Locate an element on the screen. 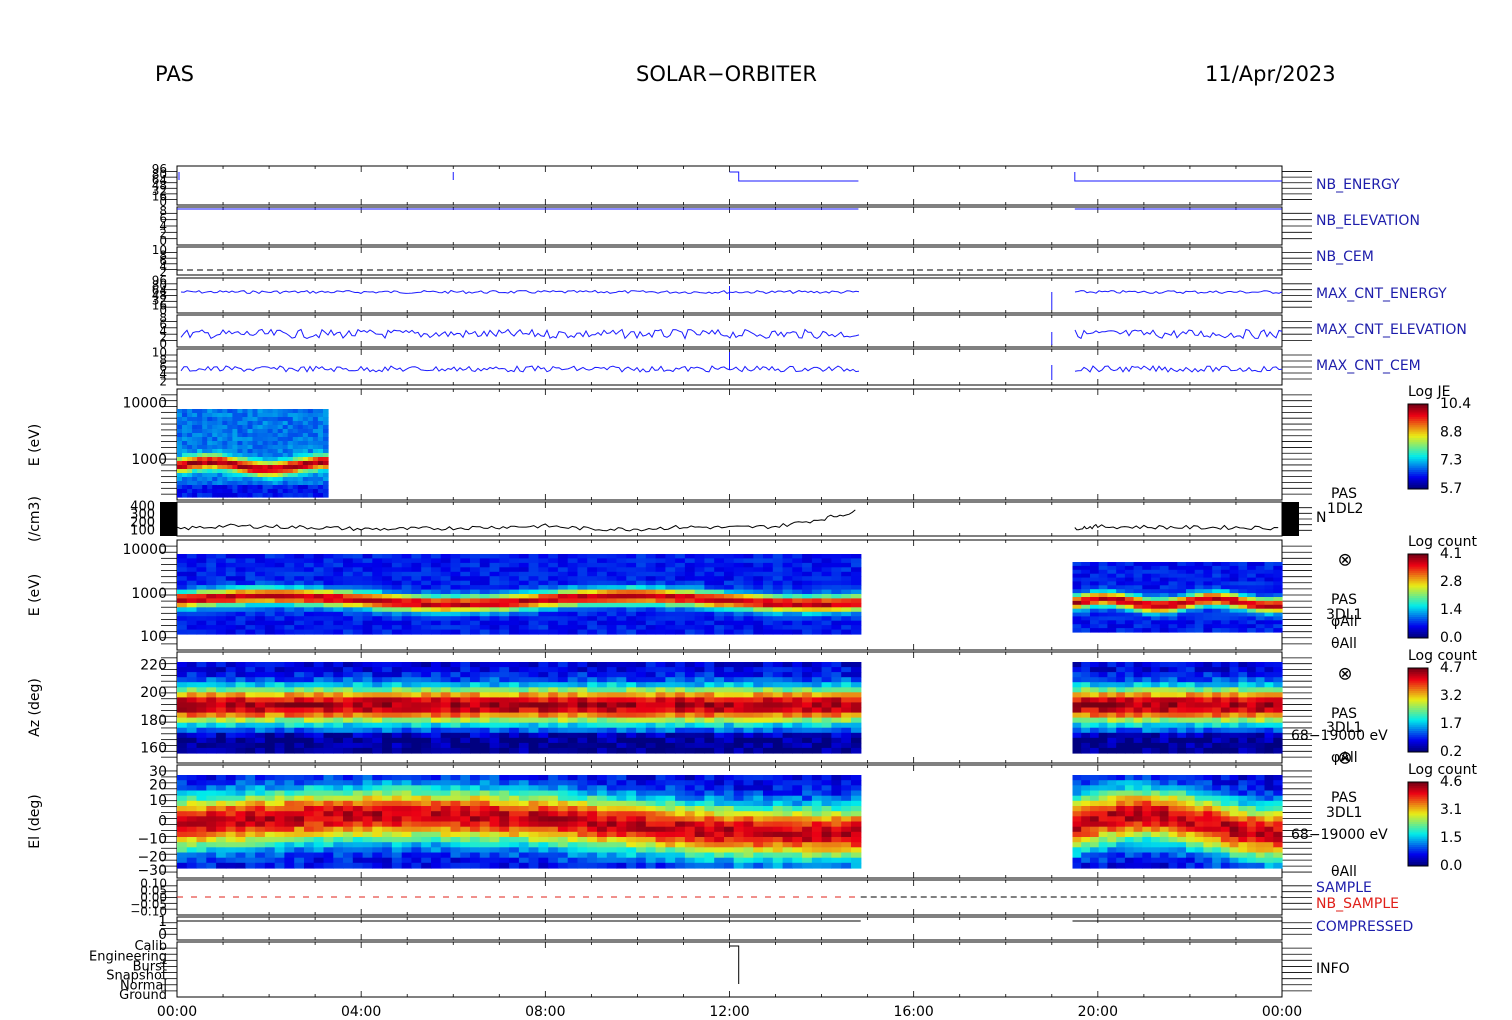  panel-label: PAS is located at coordinates (1344, 600).